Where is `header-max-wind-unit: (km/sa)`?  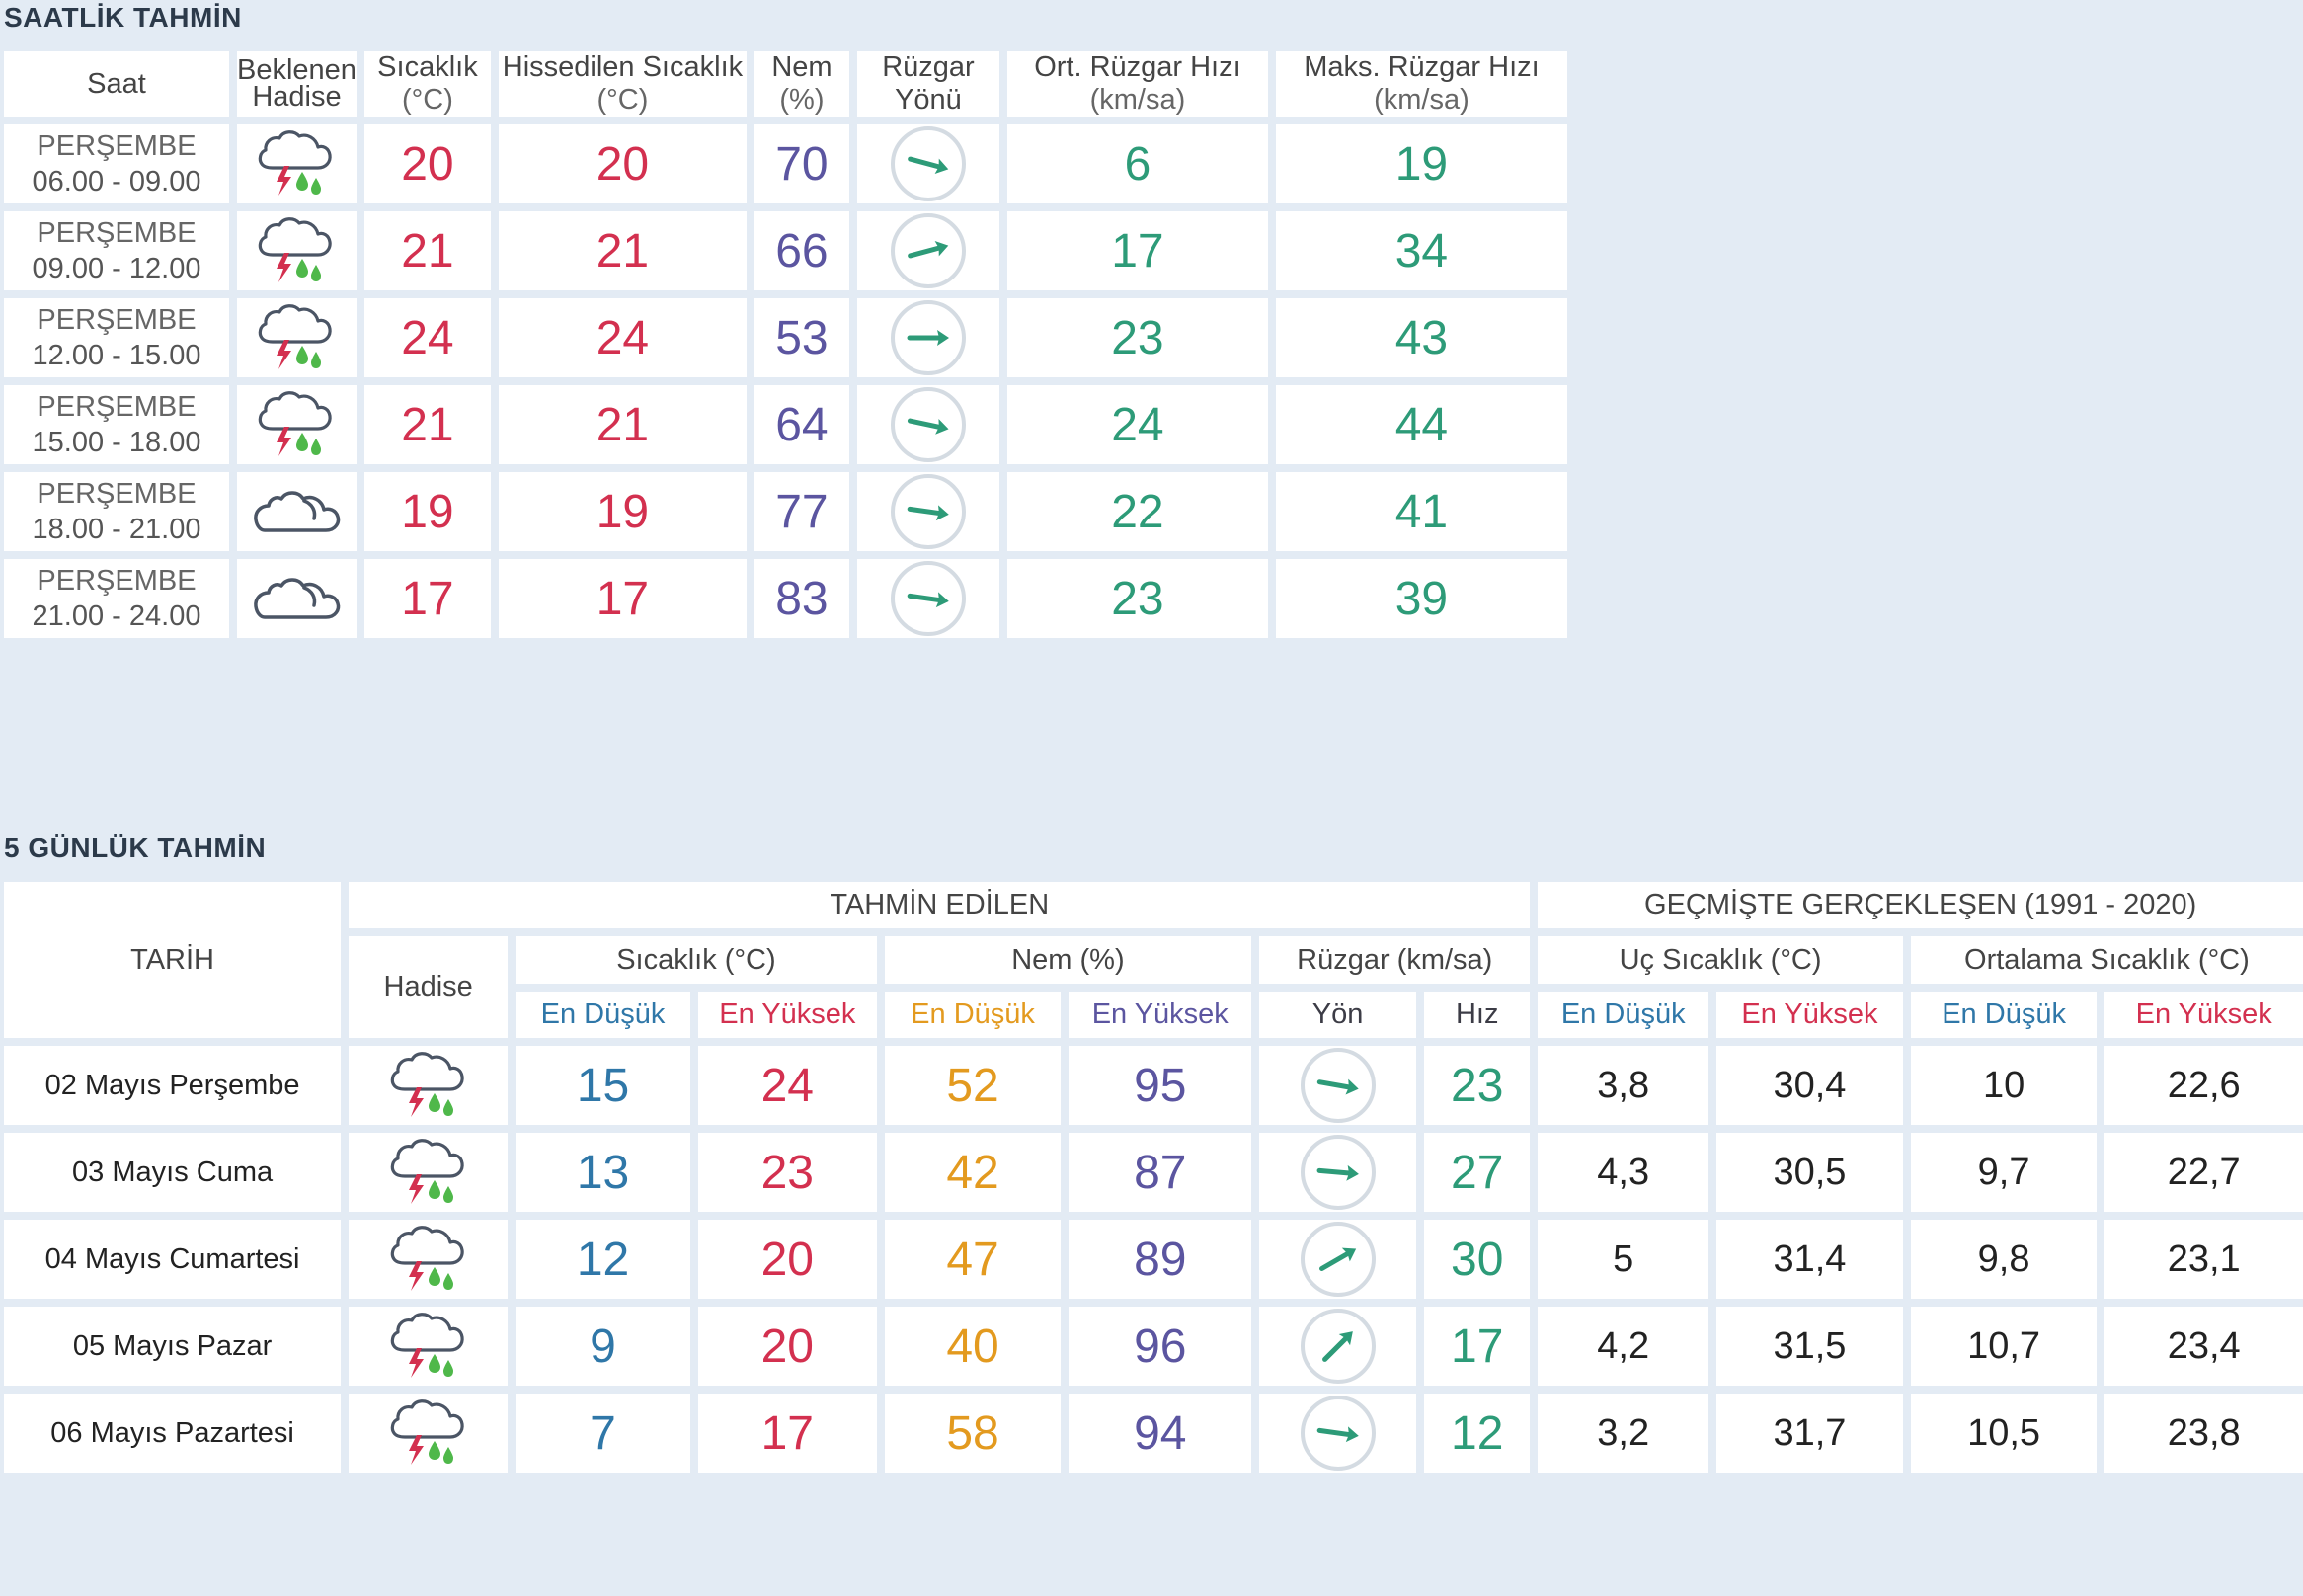
header-max-wind-unit: (km/sa) is located at coordinates (1421, 100).